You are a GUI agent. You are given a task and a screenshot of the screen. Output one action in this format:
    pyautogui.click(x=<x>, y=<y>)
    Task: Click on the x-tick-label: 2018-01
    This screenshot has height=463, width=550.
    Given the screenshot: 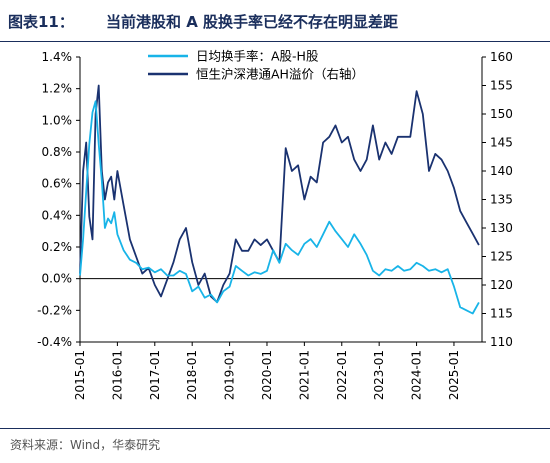 What is the action you would take?
    pyautogui.click(x=192, y=375)
    